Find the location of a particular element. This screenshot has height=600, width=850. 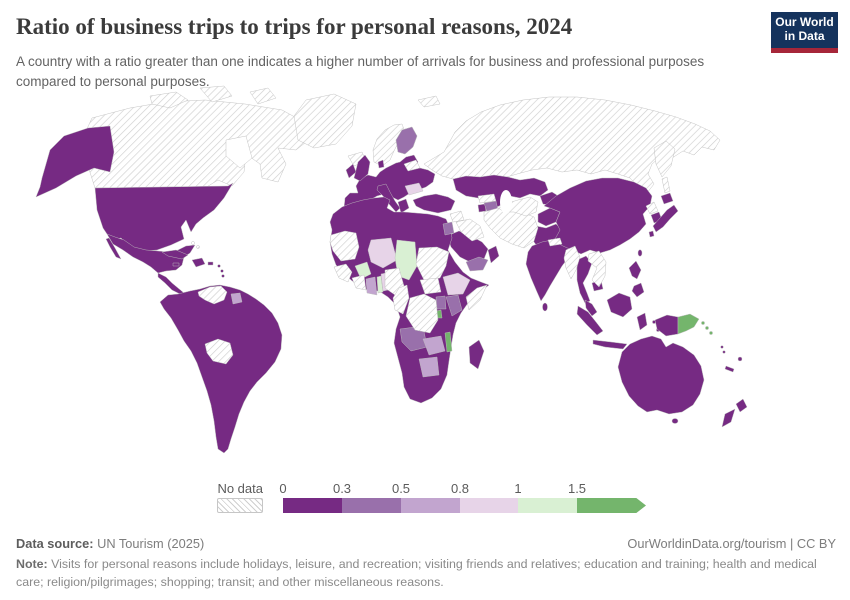

legend-bin-0.8-1 is located at coordinates (489, 505).